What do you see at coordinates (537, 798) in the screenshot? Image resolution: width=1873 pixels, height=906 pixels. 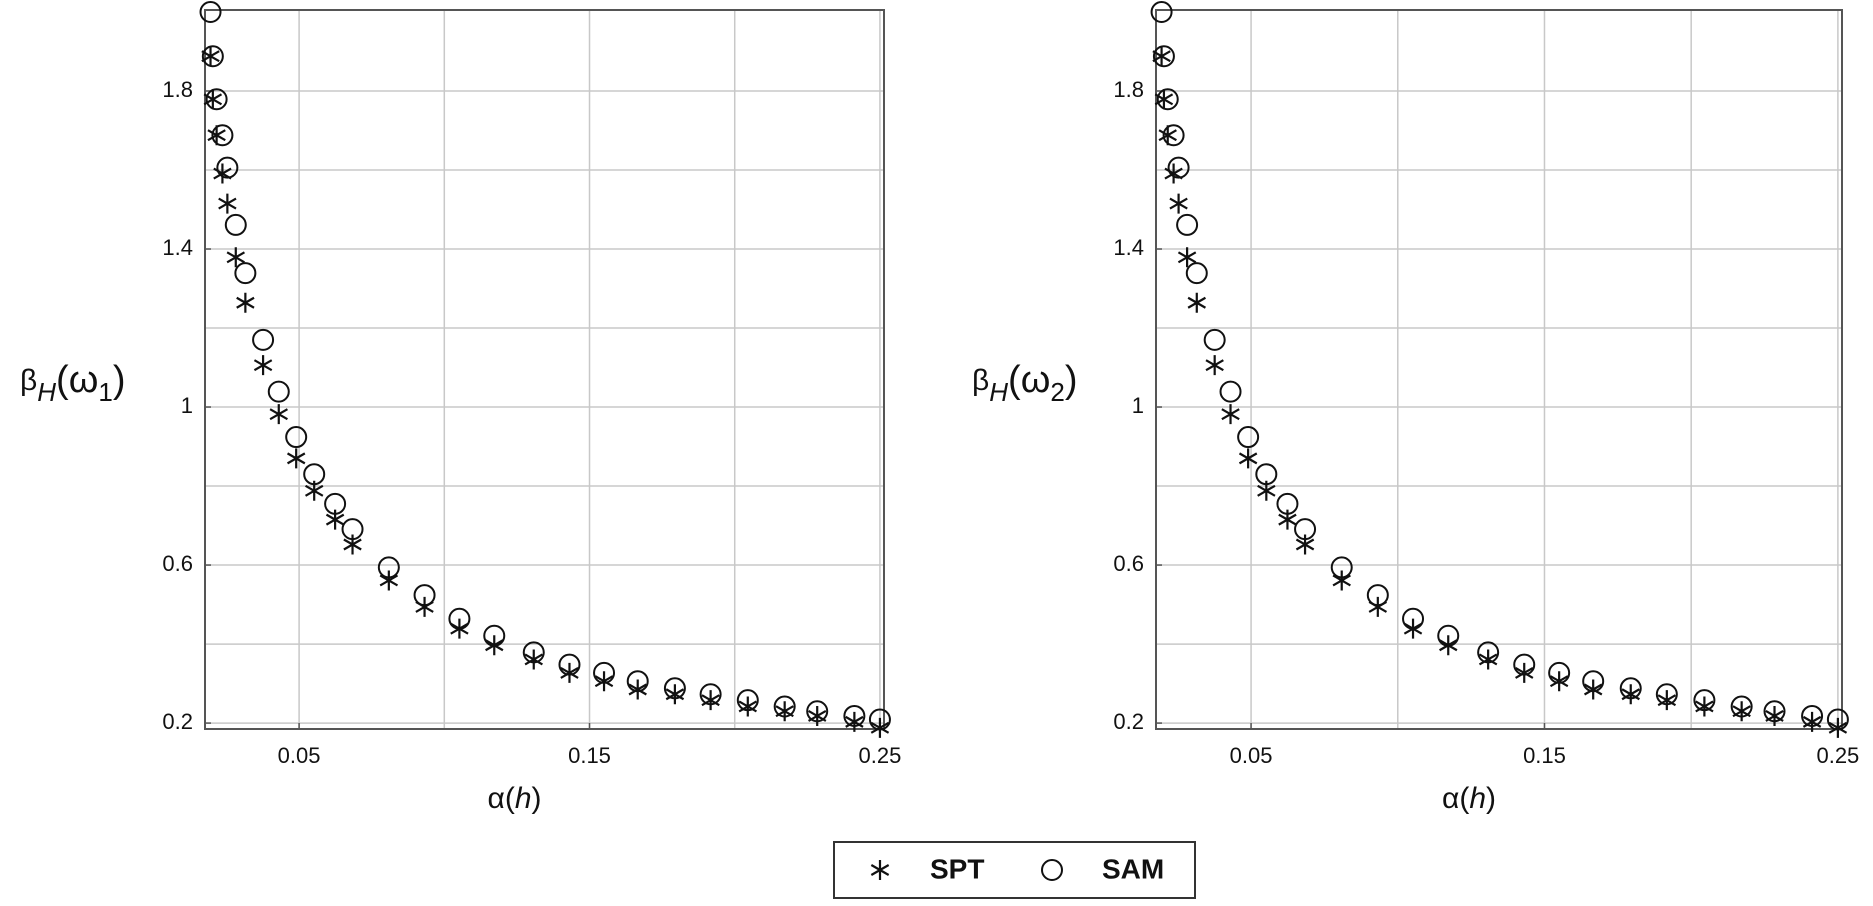 I see `x-axis-label-part: )` at bounding box center [537, 798].